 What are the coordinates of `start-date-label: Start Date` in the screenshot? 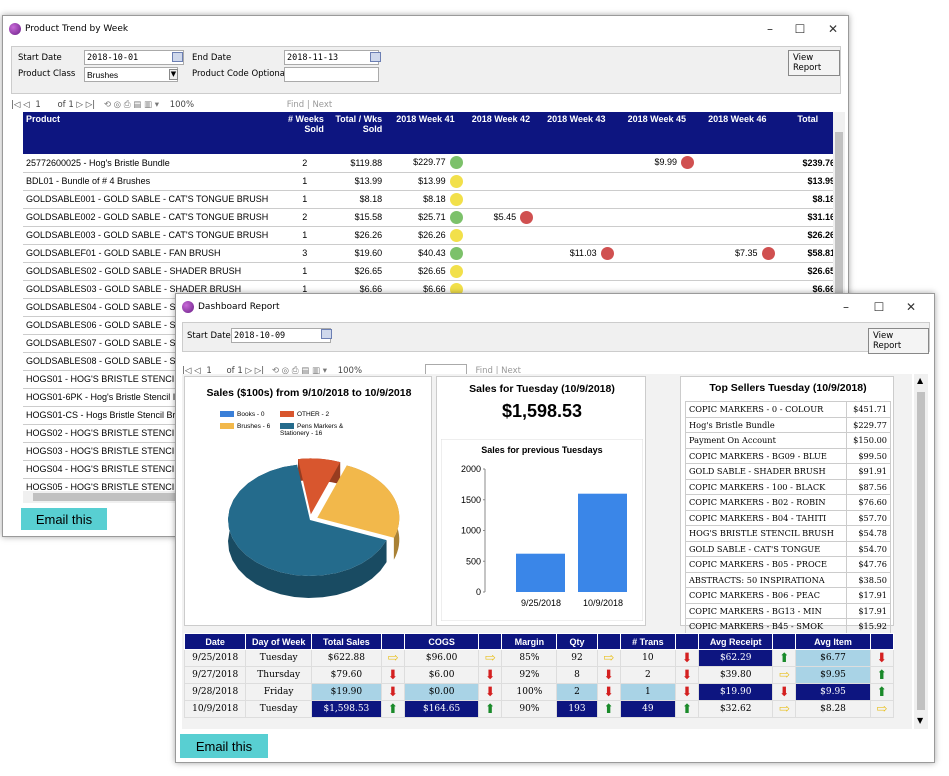 It's located at (209, 336).